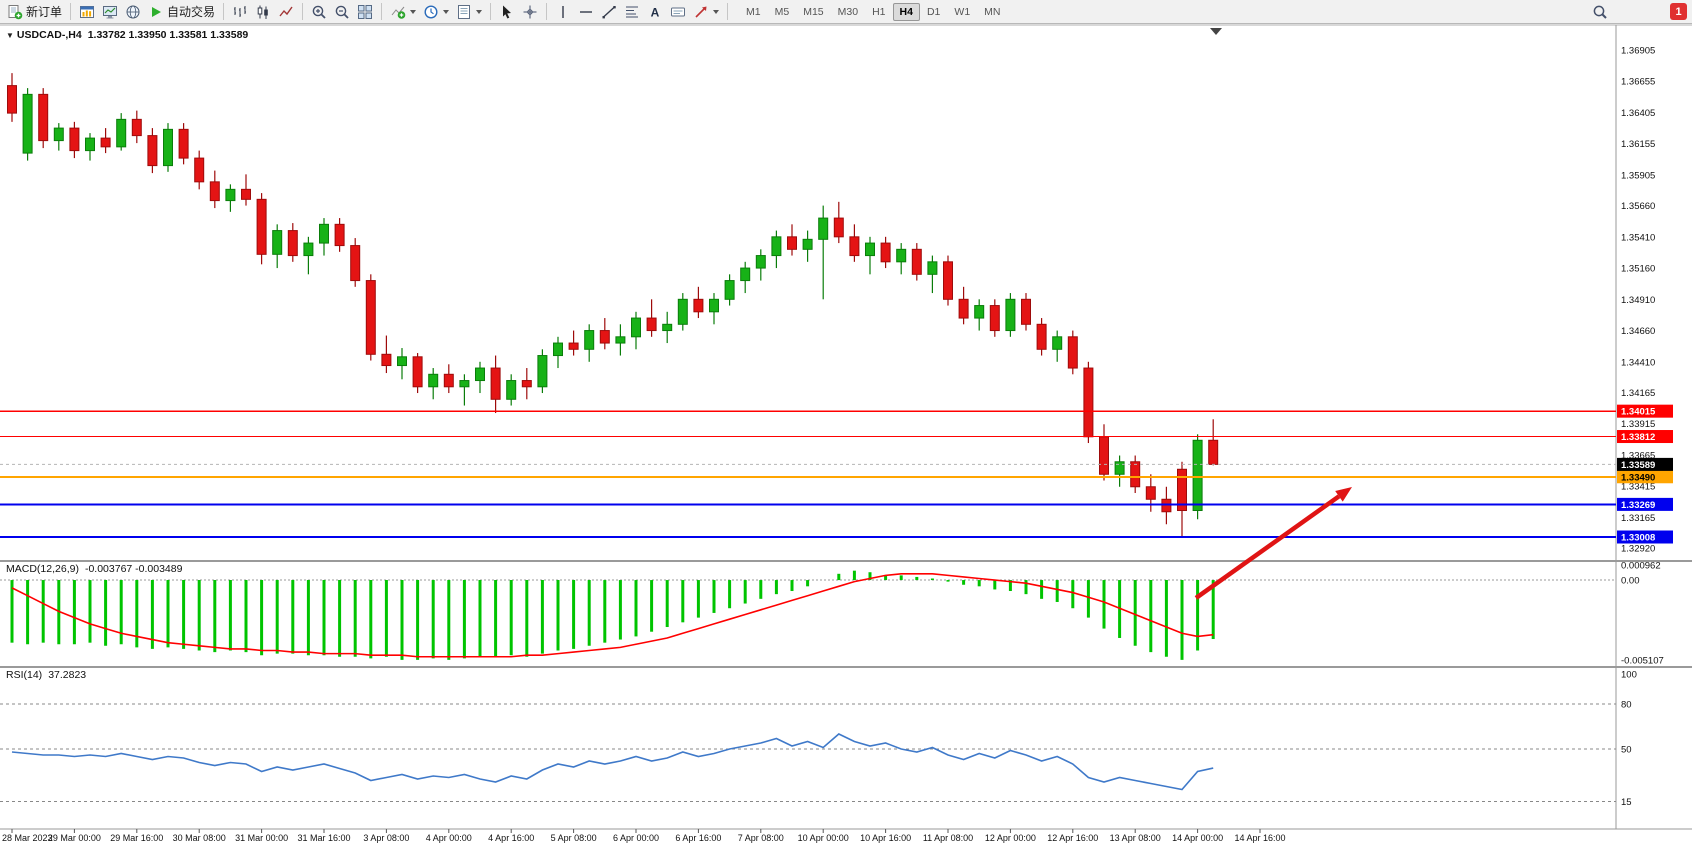 Image resolution: width=1692 pixels, height=846 pixels. Describe the element at coordinates (1626, 705) in the screenshot. I see `rsi-axis-label: 80` at that location.